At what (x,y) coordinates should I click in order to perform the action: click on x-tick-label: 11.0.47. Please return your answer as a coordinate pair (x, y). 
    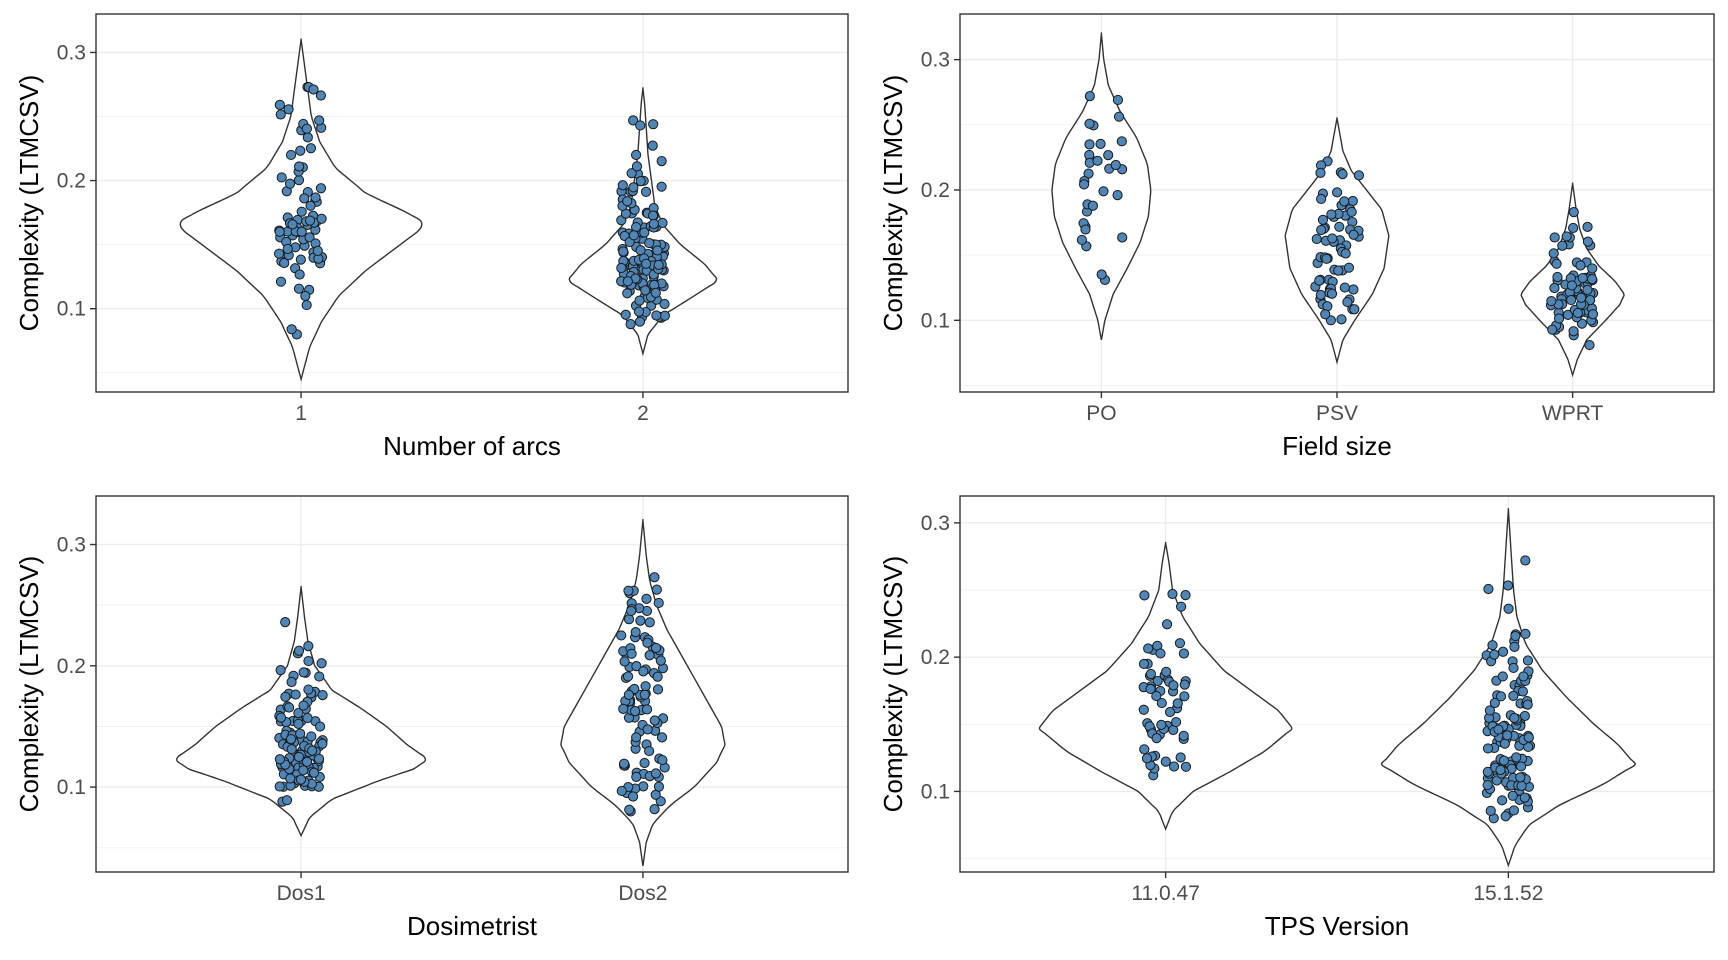
    Looking at the image, I should click on (1165, 893).